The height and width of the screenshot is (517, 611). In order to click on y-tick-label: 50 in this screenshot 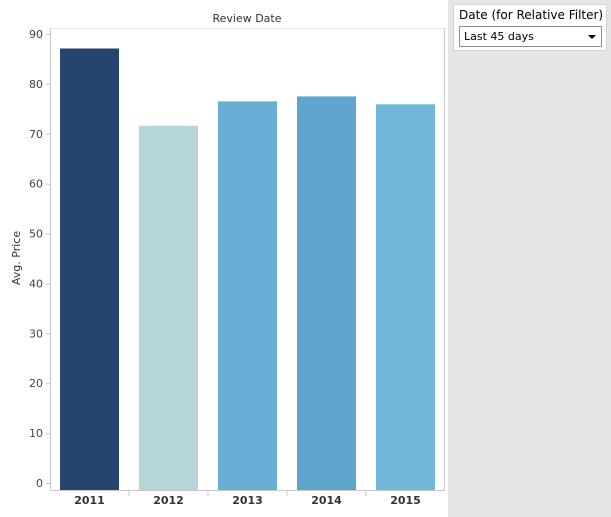, I will do `click(36, 234)`.